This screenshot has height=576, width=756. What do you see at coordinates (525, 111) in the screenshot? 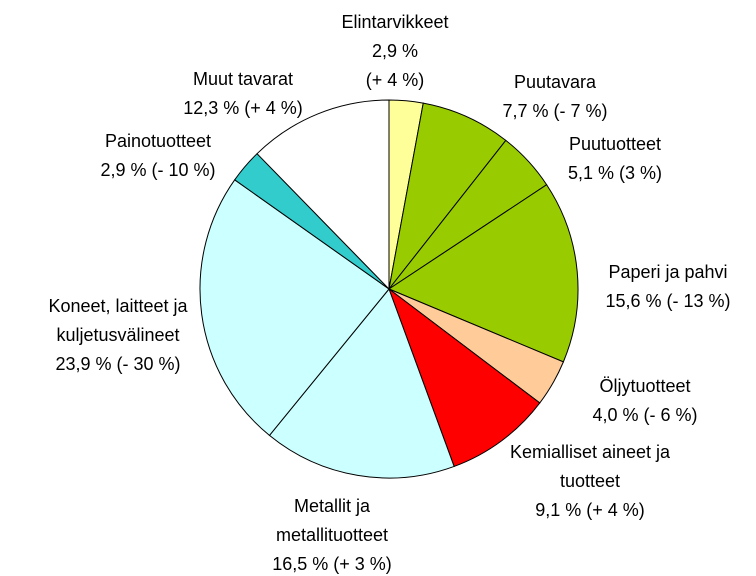
I see `slice-value: 7,7 %` at bounding box center [525, 111].